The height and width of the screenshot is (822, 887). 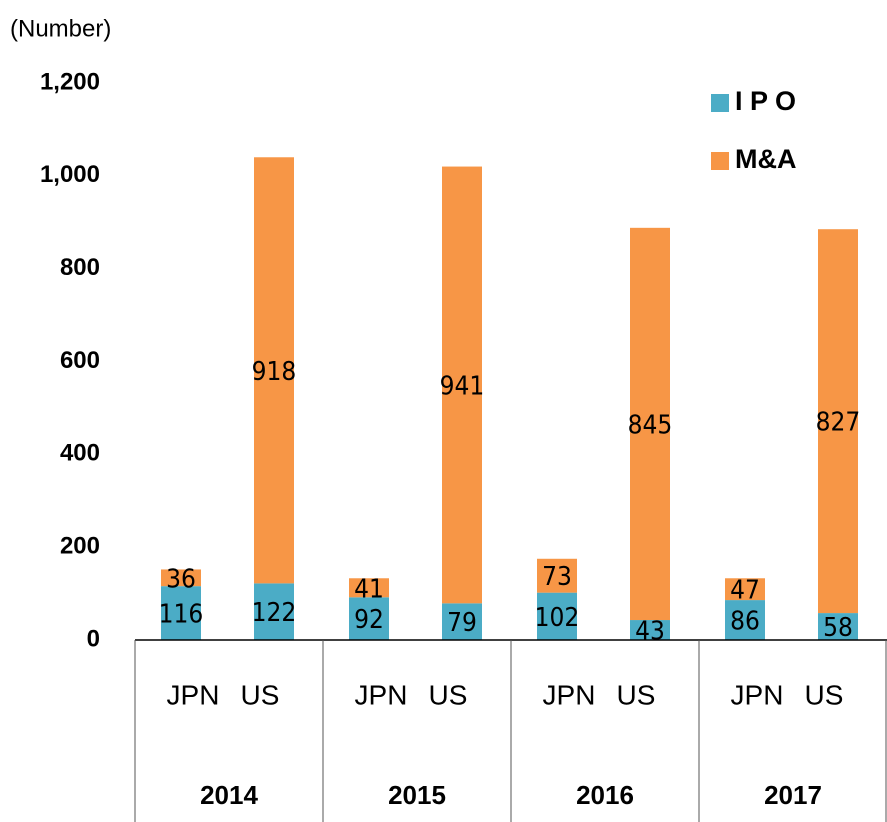 I want to click on data-label: 43, so click(x=650, y=632).